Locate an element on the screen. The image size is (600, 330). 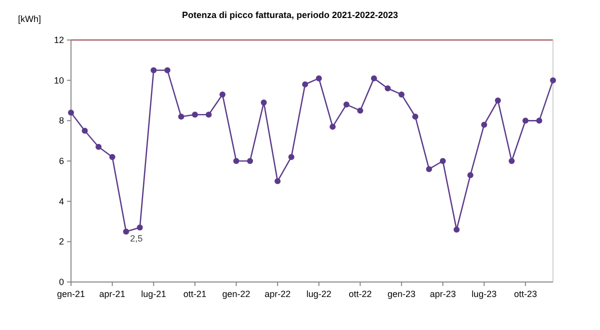
x-tick-label: apr-22 is located at coordinates (277, 294).